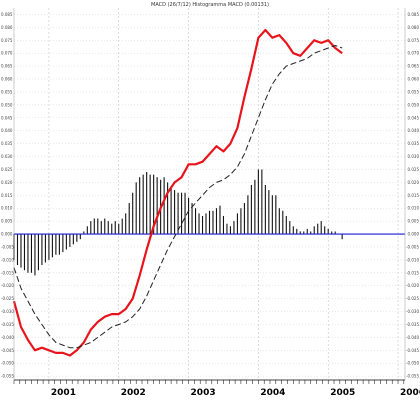 Image resolution: width=420 pixels, height=400 pixels. Describe the element at coordinates (7, 53) in the screenshot. I see `y-tick-label-left: 0.070` at that location.